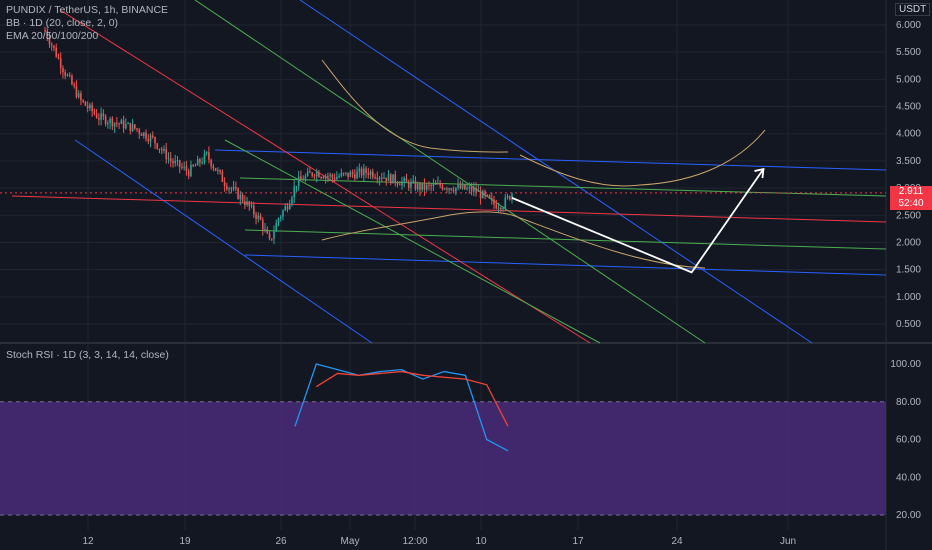 The width and height of the screenshot is (932, 550). Describe the element at coordinates (908, 79) in the screenshot. I see `price-tick-label: 5.000` at that location.